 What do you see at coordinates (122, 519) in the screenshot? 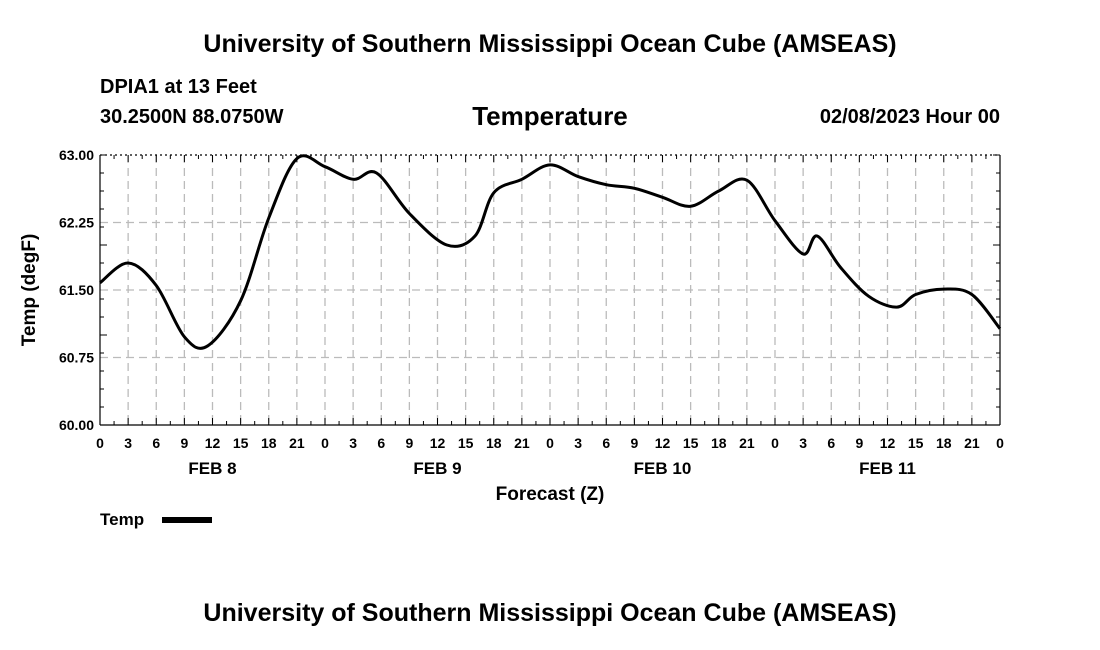
I see `legend-label: Temp` at bounding box center [122, 519].